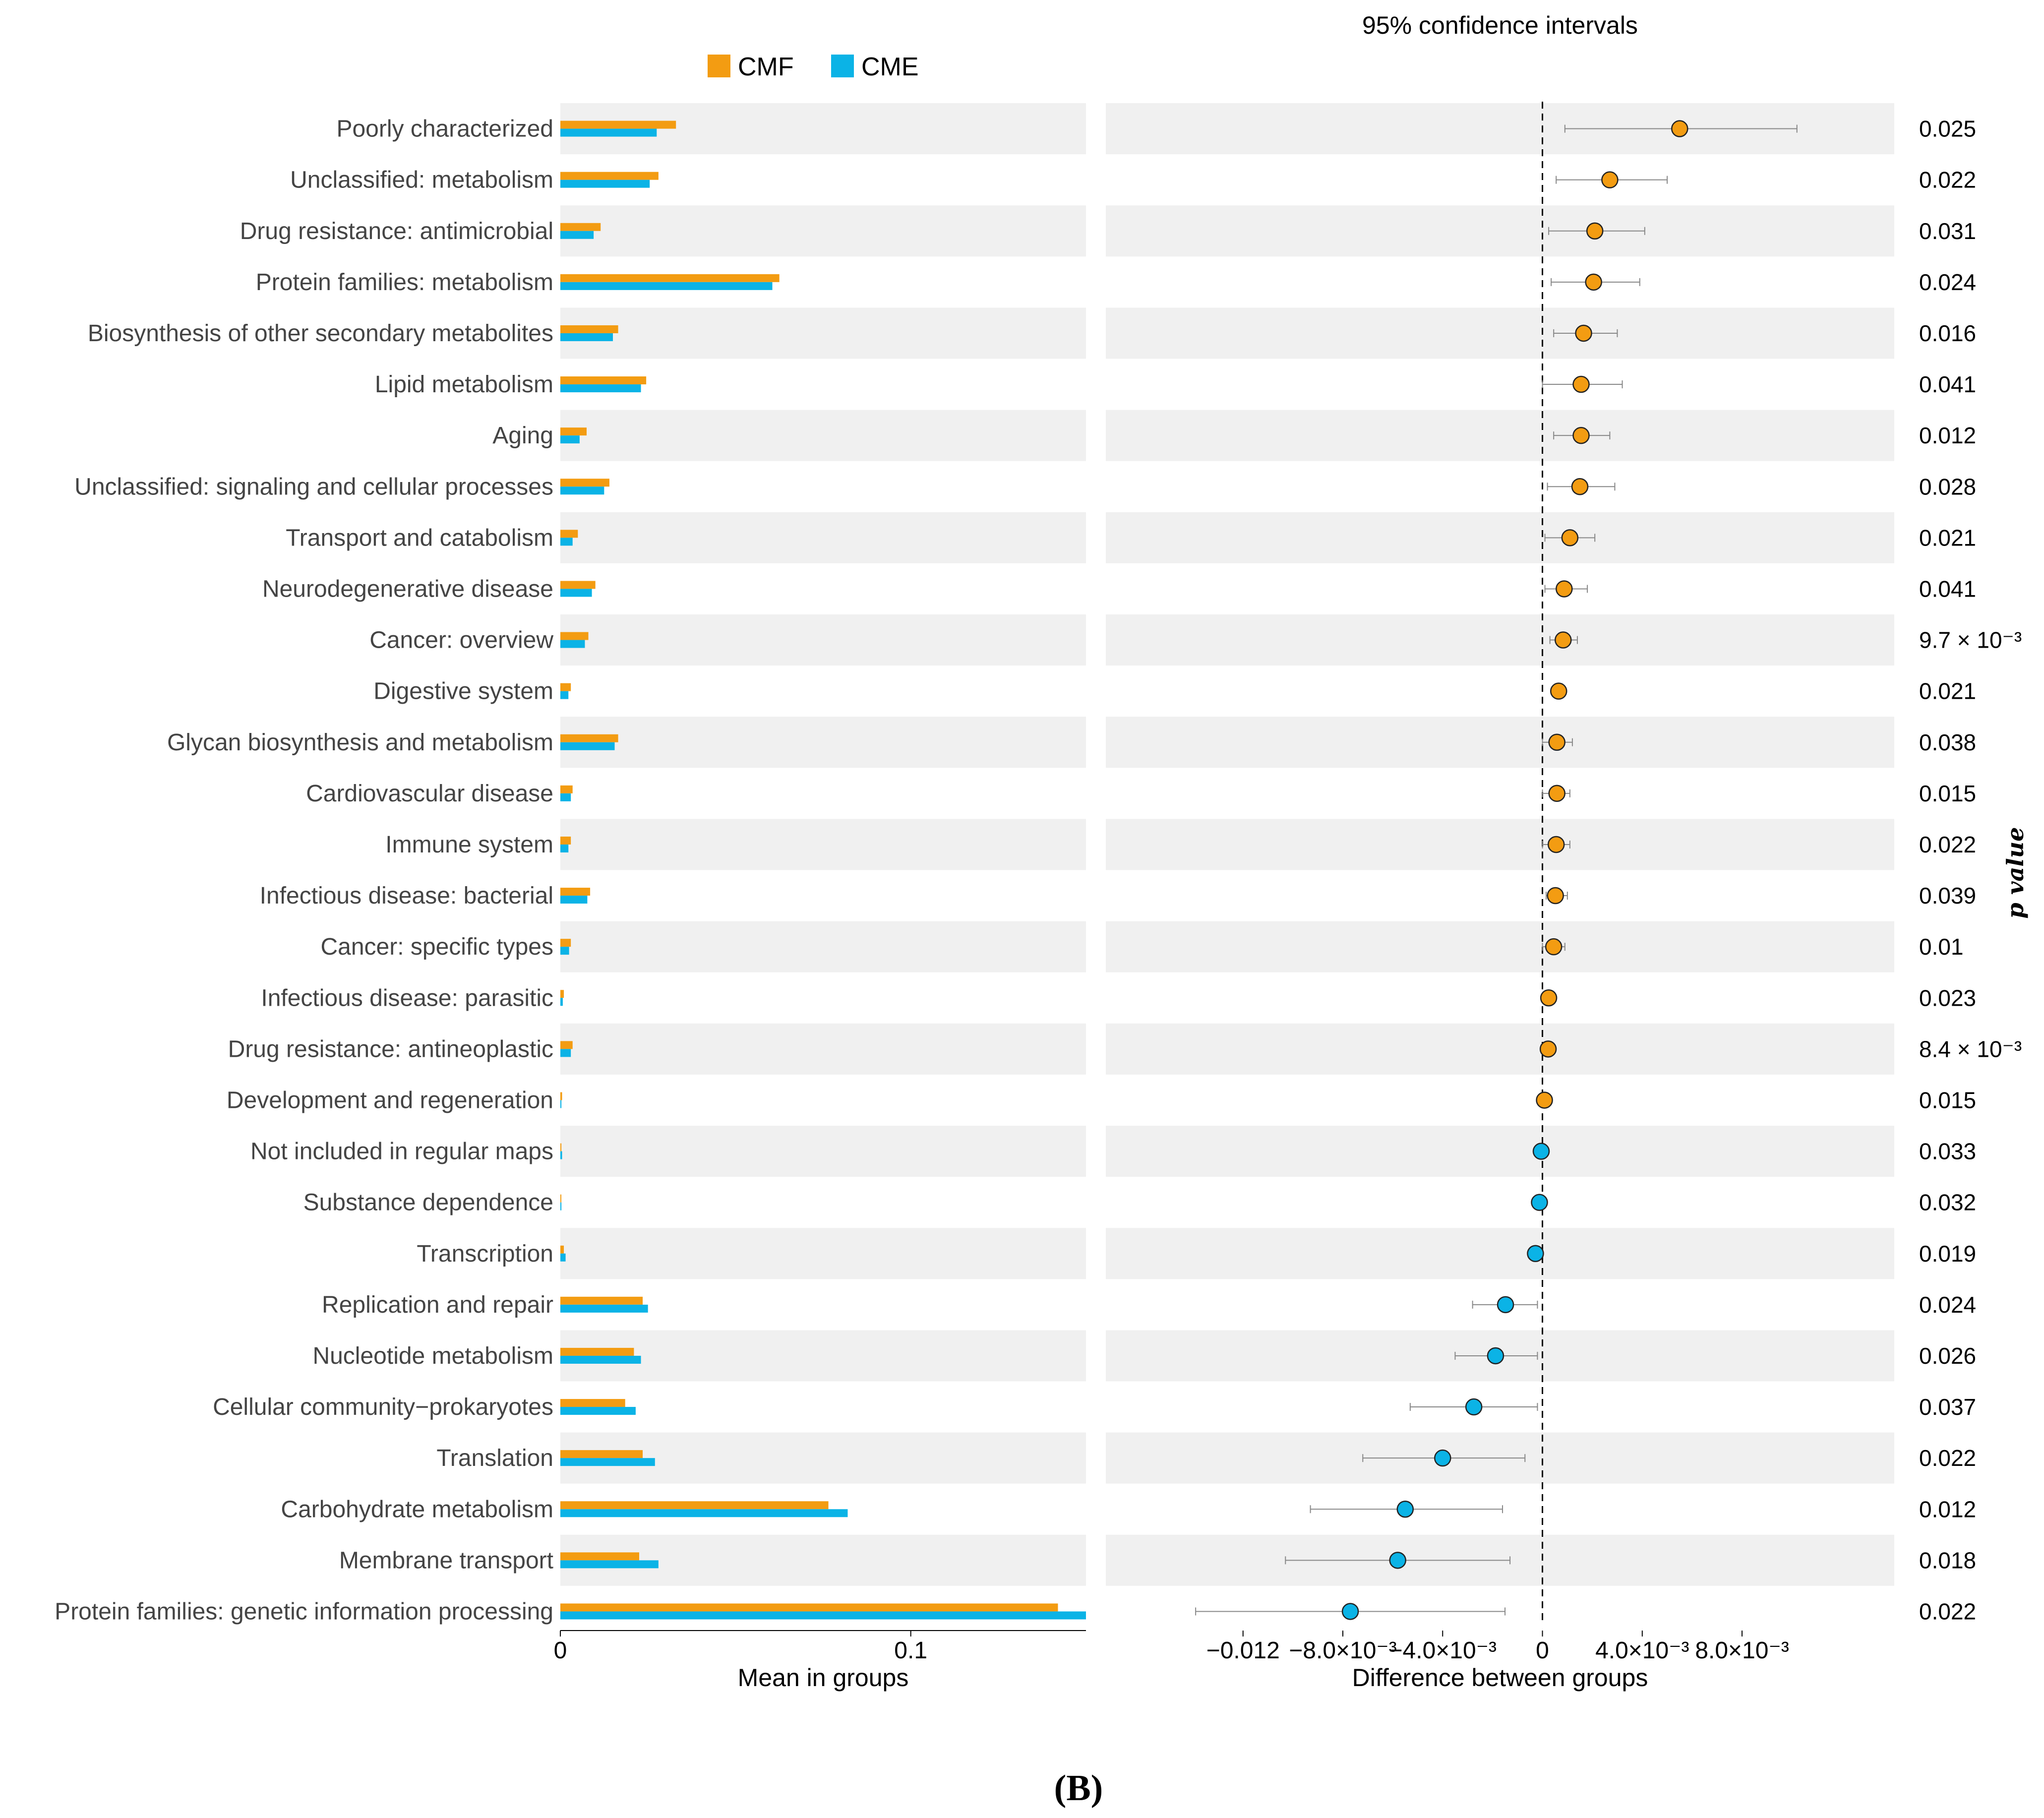 Image resolution: width=2044 pixels, height=1818 pixels. What do you see at coordinates (463, 691) in the screenshot?
I see `category-label: Digestive system` at bounding box center [463, 691].